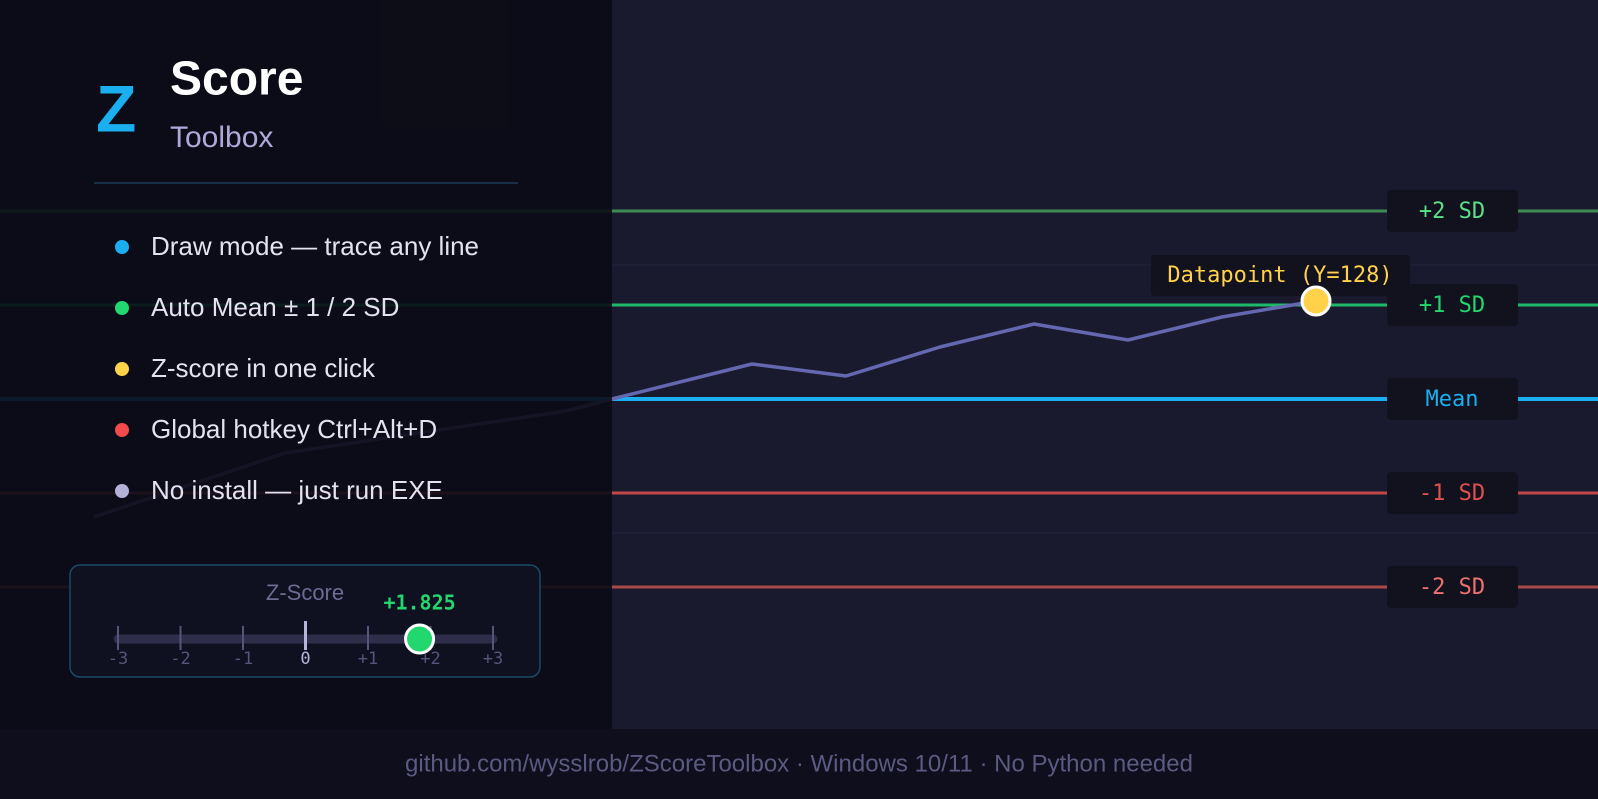  I want to click on footer-band, so click(799, 764).